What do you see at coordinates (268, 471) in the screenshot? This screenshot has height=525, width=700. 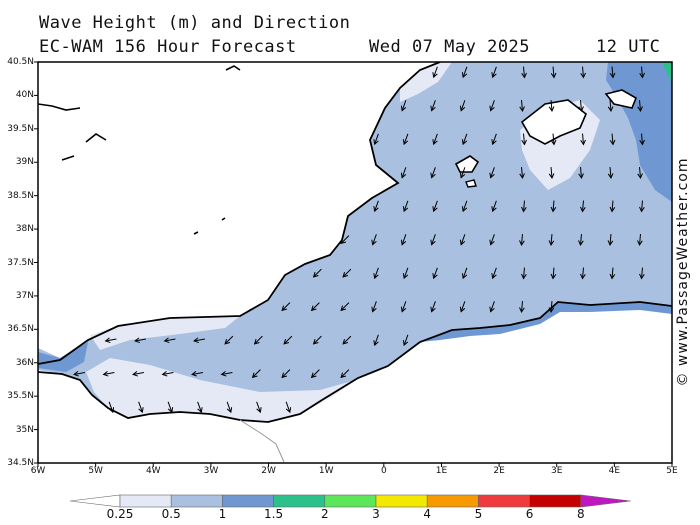 I see `lon-label: 2W` at bounding box center [268, 471].